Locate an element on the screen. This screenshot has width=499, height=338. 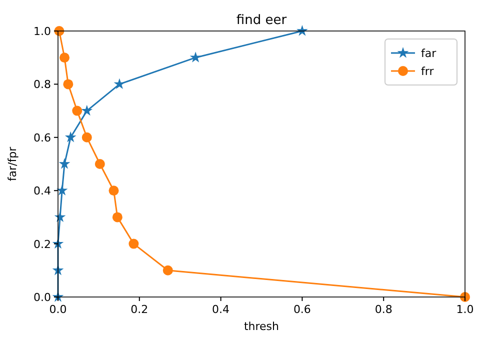
x-axis-title: thresh is located at coordinates (262, 326).